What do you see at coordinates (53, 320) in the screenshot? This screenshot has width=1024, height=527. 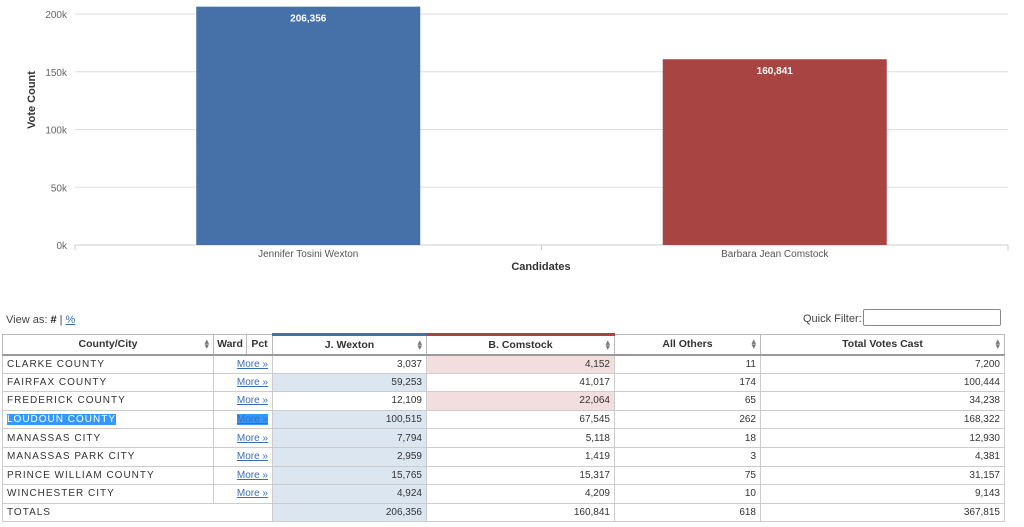 I see `view-as-count: #` at bounding box center [53, 320].